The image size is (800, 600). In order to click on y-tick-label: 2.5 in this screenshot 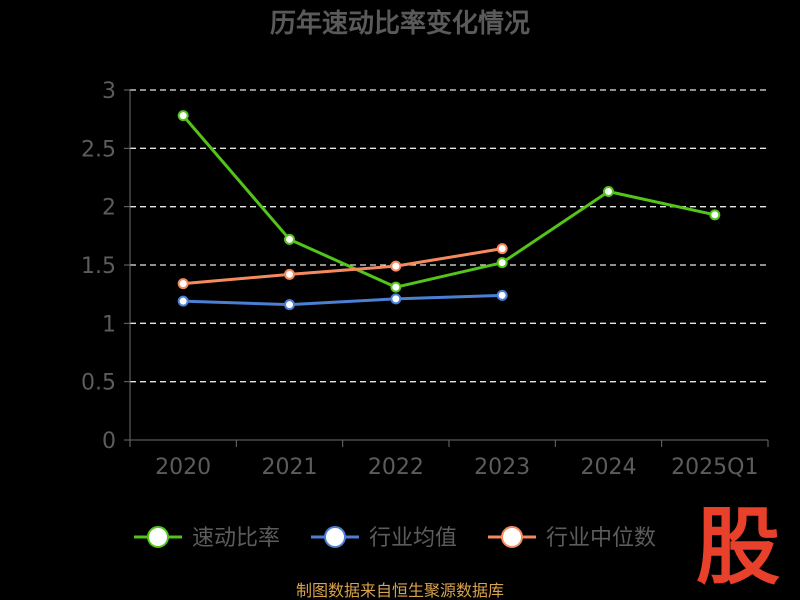, I will do `click(98, 149)`.